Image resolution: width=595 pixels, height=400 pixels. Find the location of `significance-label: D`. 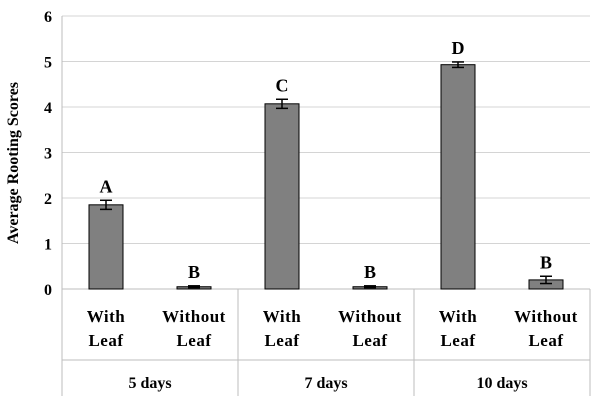

significance-label: D is located at coordinates (458, 48).